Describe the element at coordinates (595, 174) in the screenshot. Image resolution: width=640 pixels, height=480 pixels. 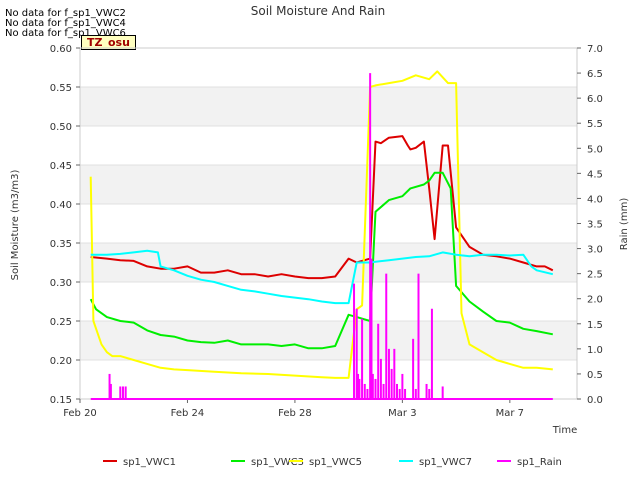
I see `y2-tick-label: 4.5` at that location.